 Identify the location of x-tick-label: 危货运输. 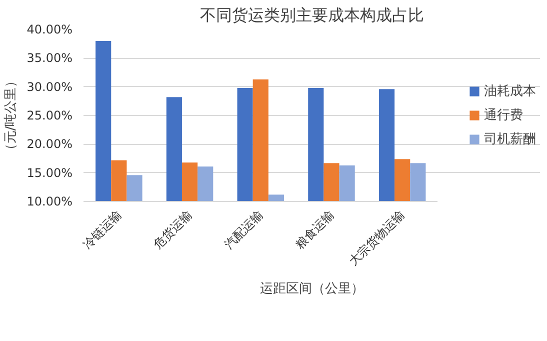
(172, 230).